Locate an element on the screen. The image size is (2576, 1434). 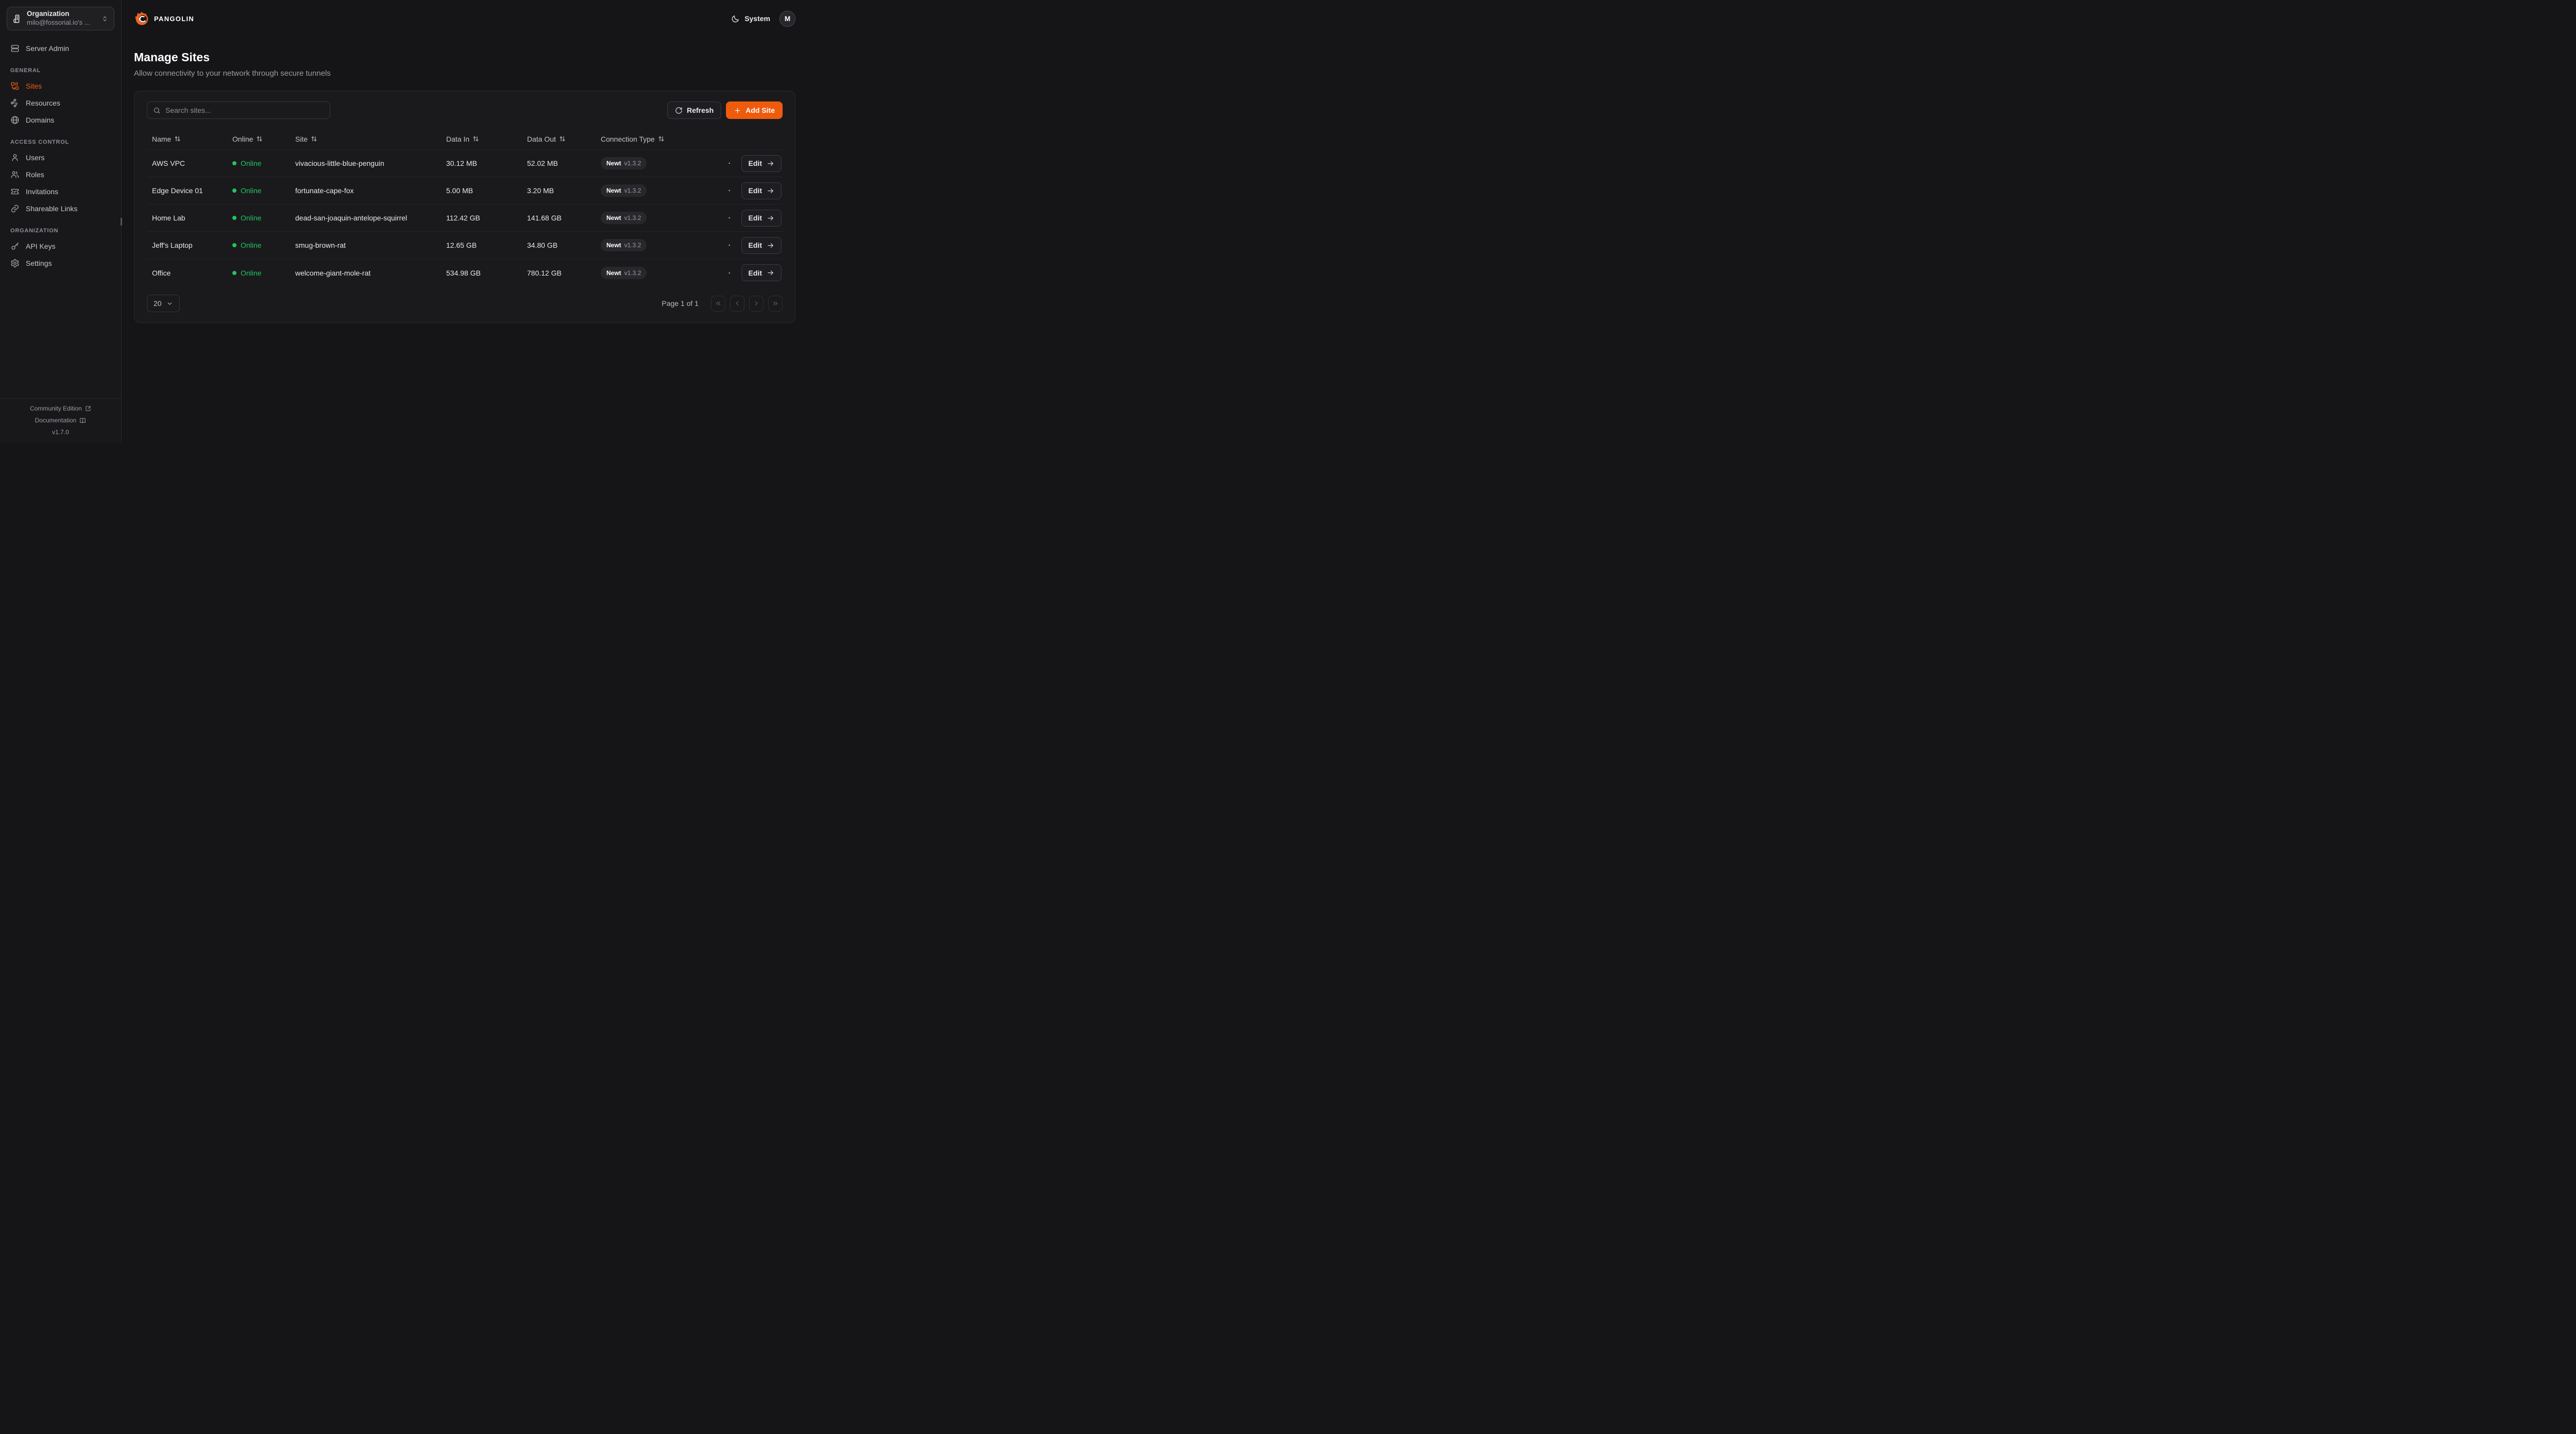
page-size-value: 20 is located at coordinates (158, 303).